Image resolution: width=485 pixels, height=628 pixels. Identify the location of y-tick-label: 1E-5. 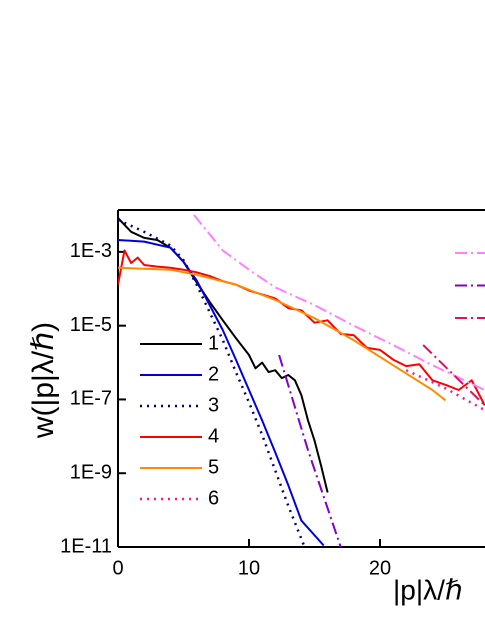
(91, 325).